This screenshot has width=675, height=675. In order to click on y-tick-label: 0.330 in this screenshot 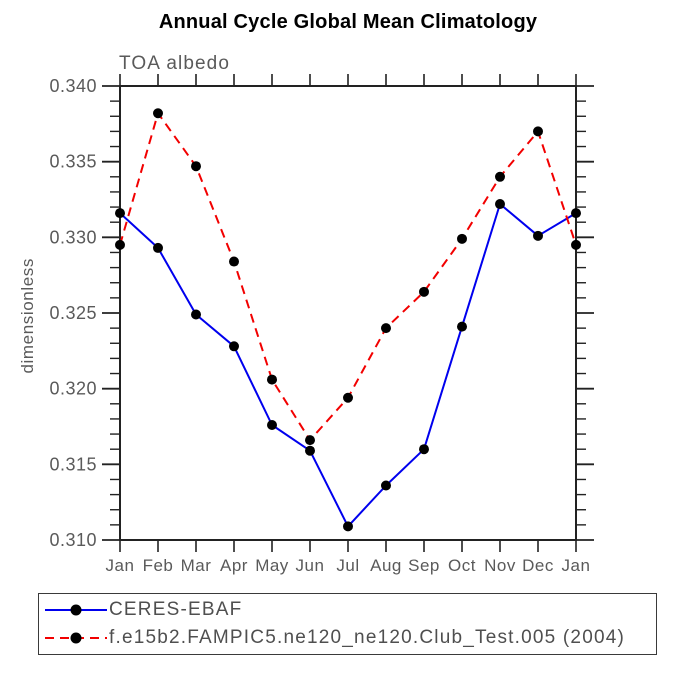, I will do `click(73, 237)`.